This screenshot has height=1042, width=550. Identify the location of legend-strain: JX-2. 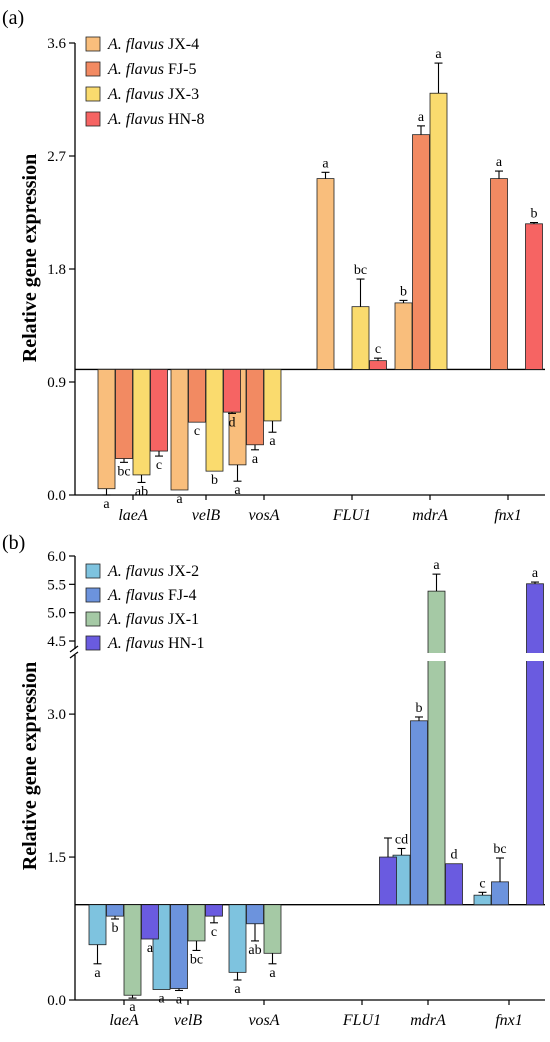
(181, 571).